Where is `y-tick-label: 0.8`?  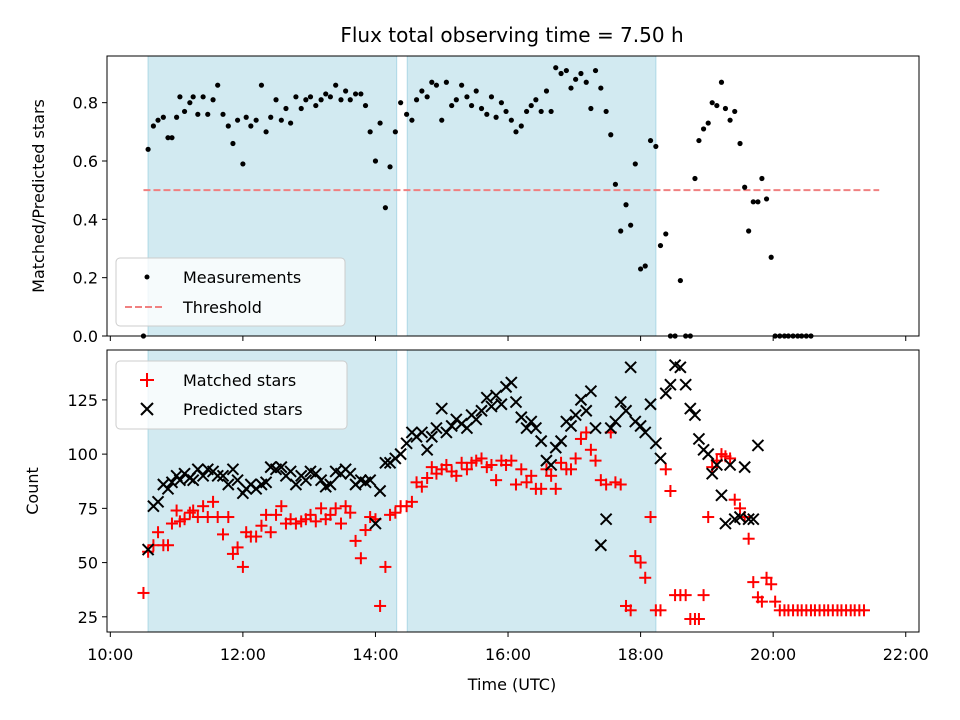
y-tick-label: 0.8 is located at coordinates (85, 103).